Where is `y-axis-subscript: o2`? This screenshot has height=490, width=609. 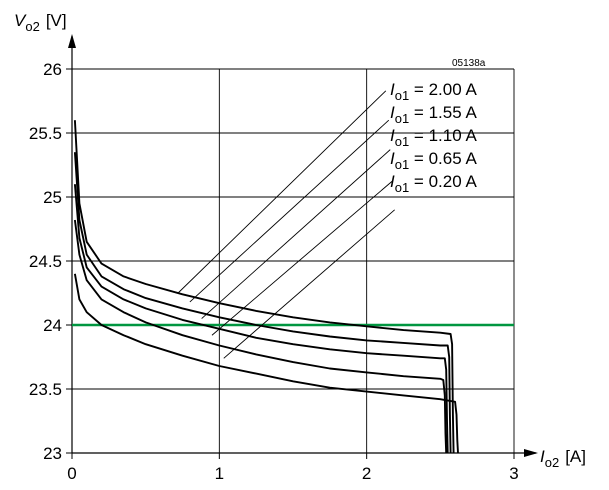 y-axis-subscript: o2 is located at coordinates (32, 26).